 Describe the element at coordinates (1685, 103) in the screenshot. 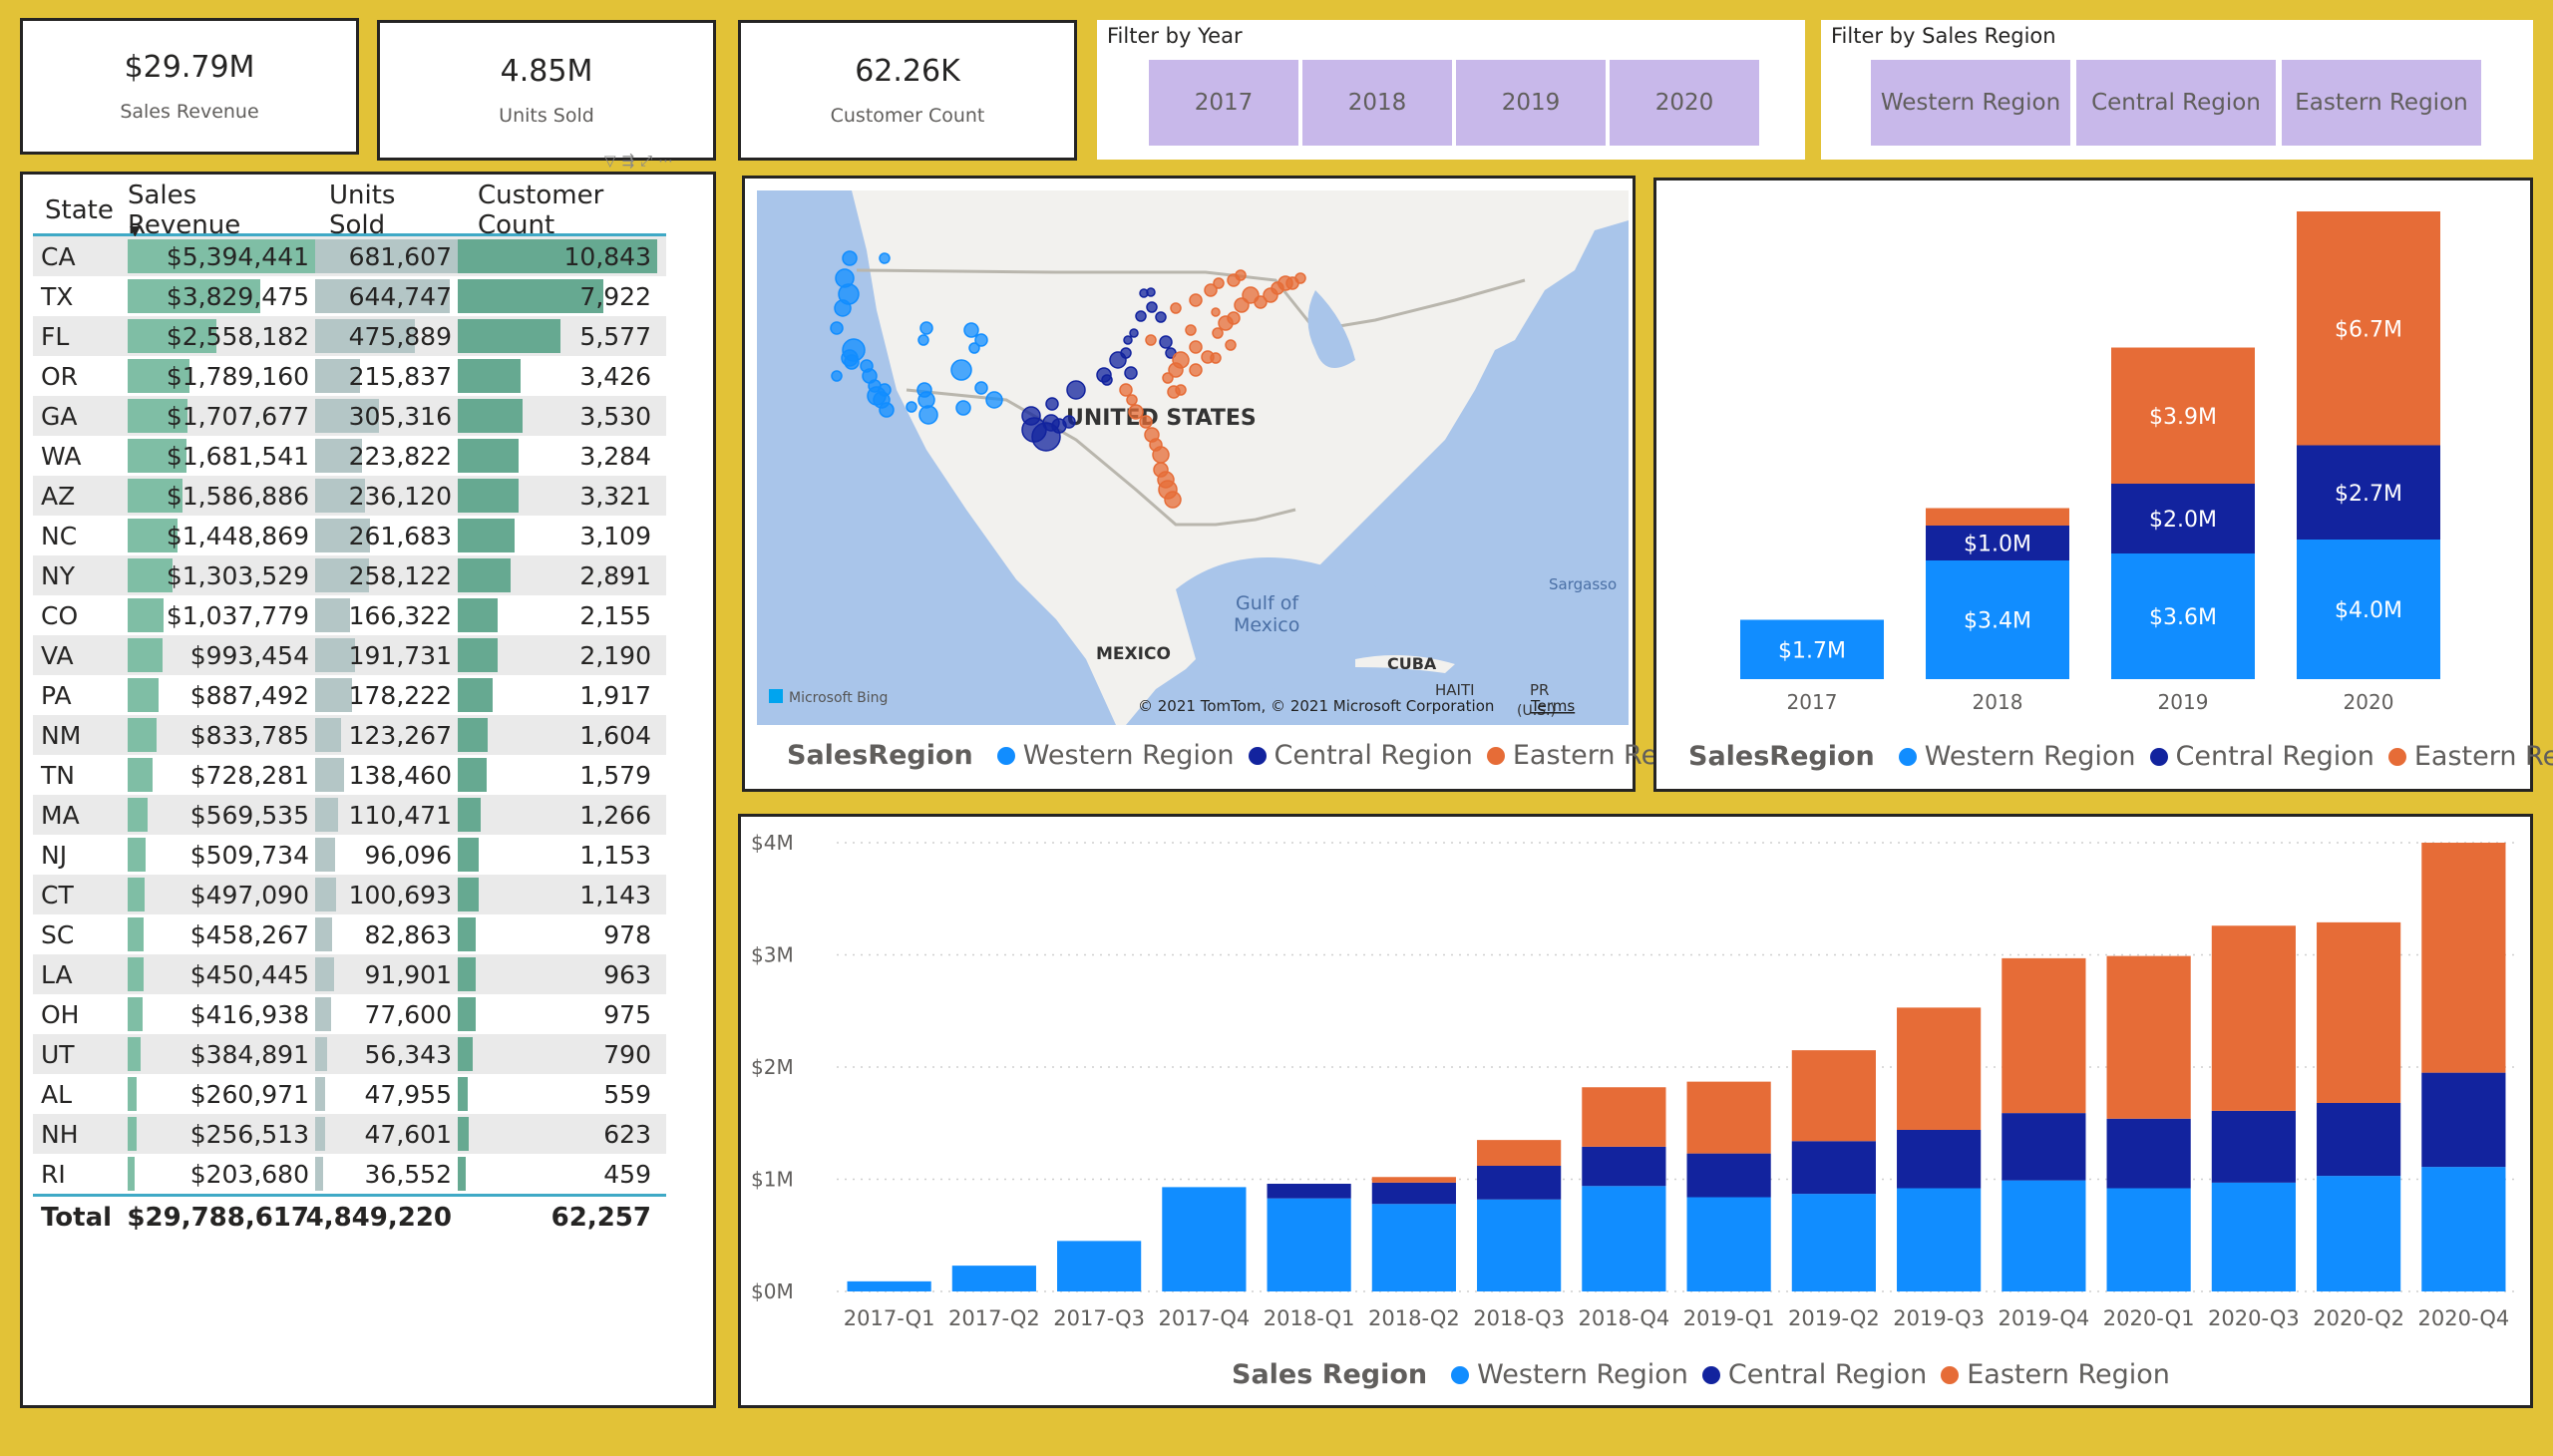

I see `year-button-2020: 2020` at that location.